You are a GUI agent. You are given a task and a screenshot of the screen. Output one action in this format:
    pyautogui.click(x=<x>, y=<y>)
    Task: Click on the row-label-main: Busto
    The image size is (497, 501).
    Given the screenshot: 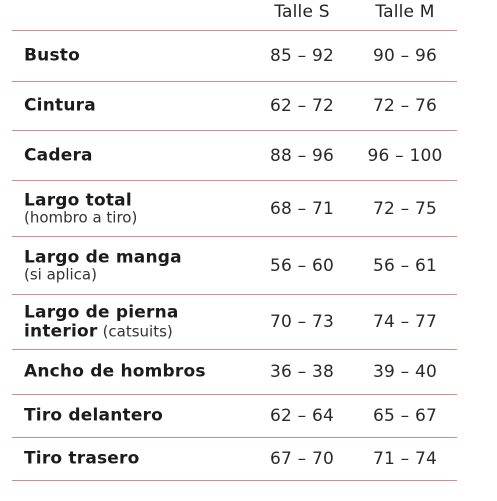 What is the action you would take?
    pyautogui.click(x=52, y=55)
    